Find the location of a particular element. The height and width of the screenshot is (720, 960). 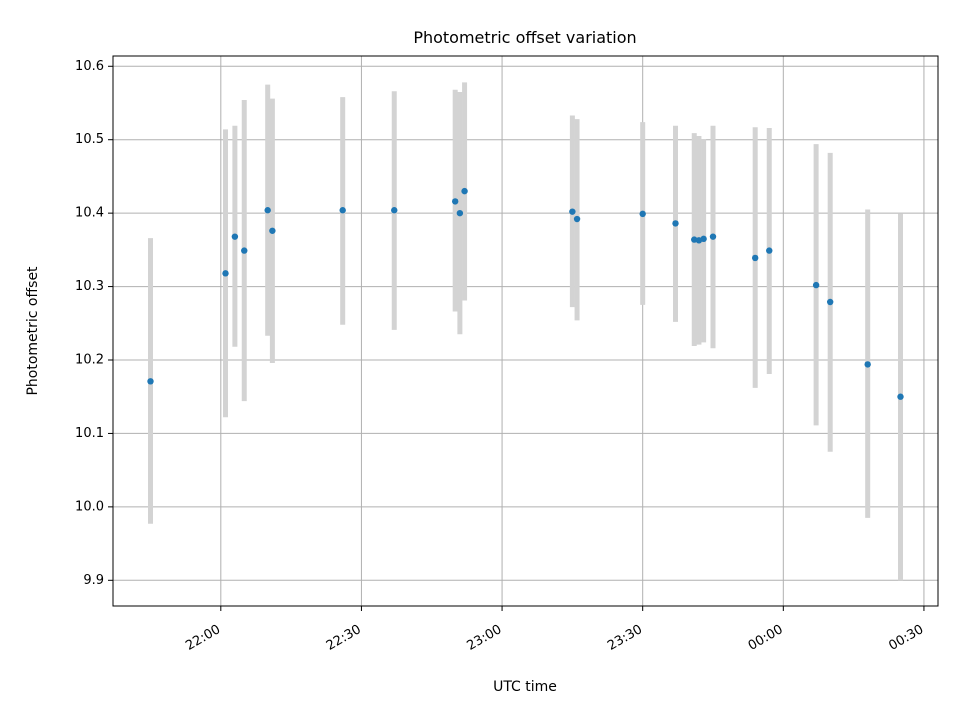

x-axis-ticks: 22:00 22:30 23:00 23:30 00:00 00:30 is located at coordinates (554, 630).